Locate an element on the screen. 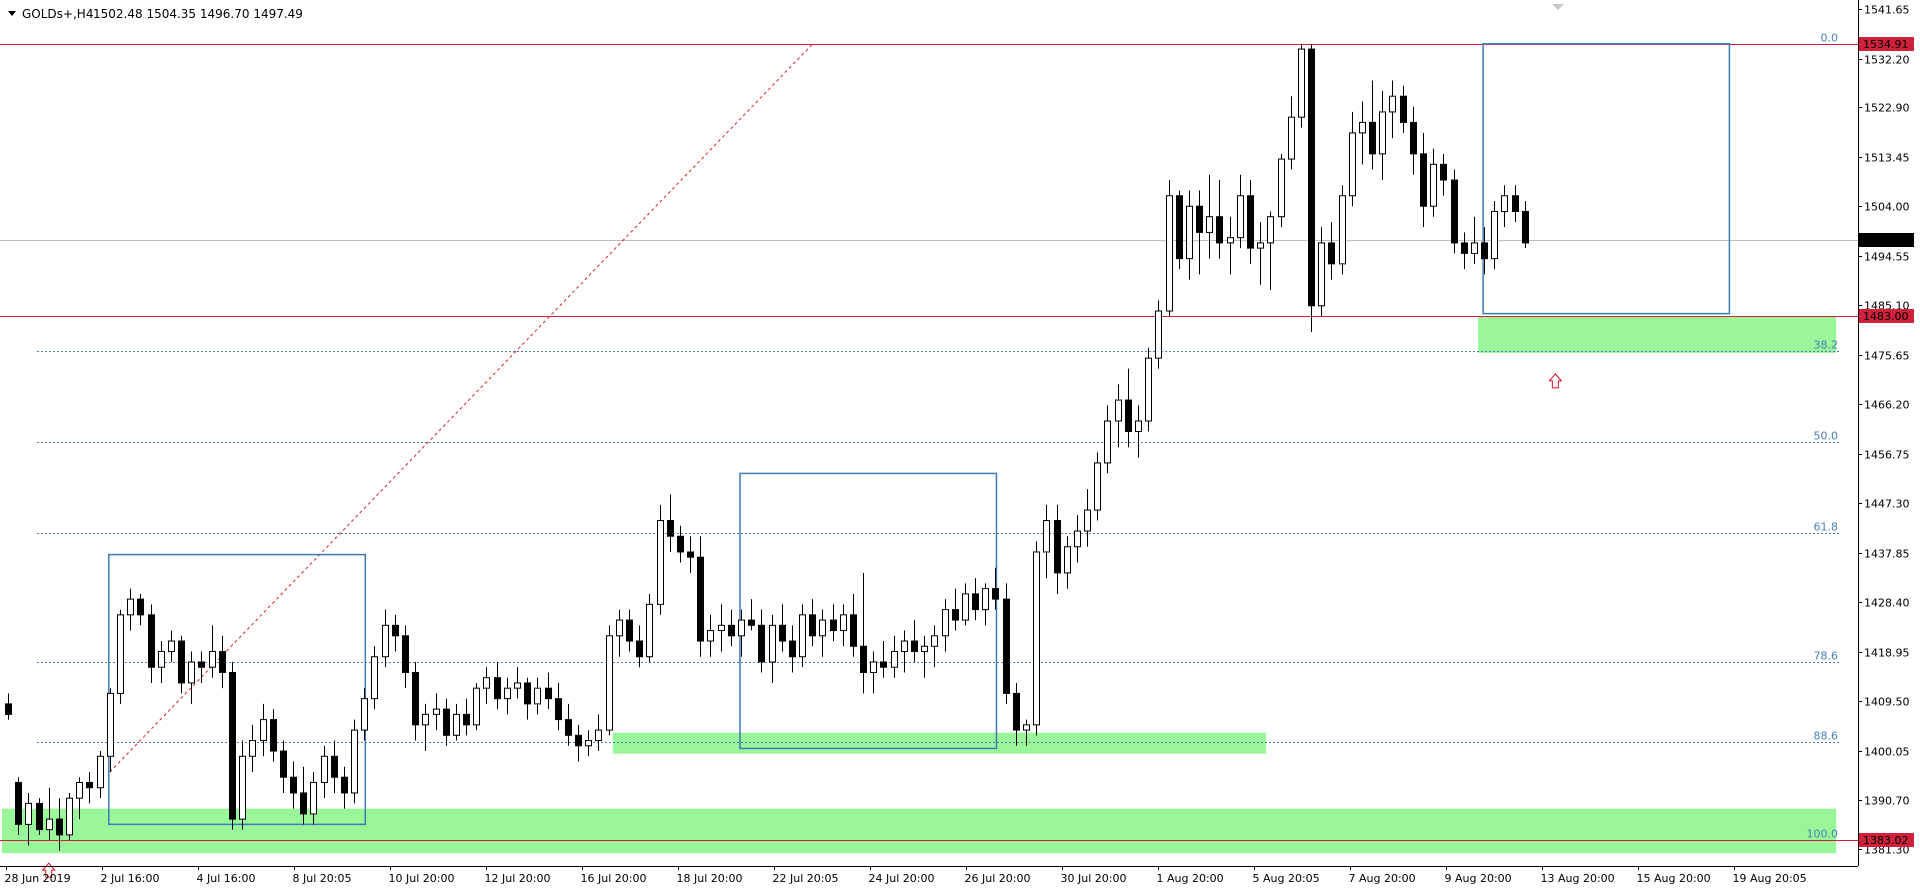 This screenshot has height=888, width=1920. symbol-menu-icon is located at coordinates (12, 13).